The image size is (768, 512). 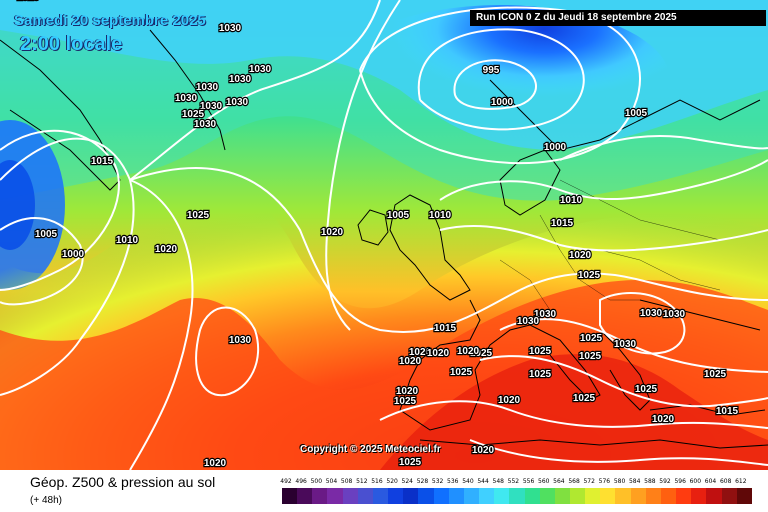 What do you see at coordinates (110, 20) in the screenshot?
I see `forecast-date: Samedi 20 septembre 2025` at bounding box center [110, 20].